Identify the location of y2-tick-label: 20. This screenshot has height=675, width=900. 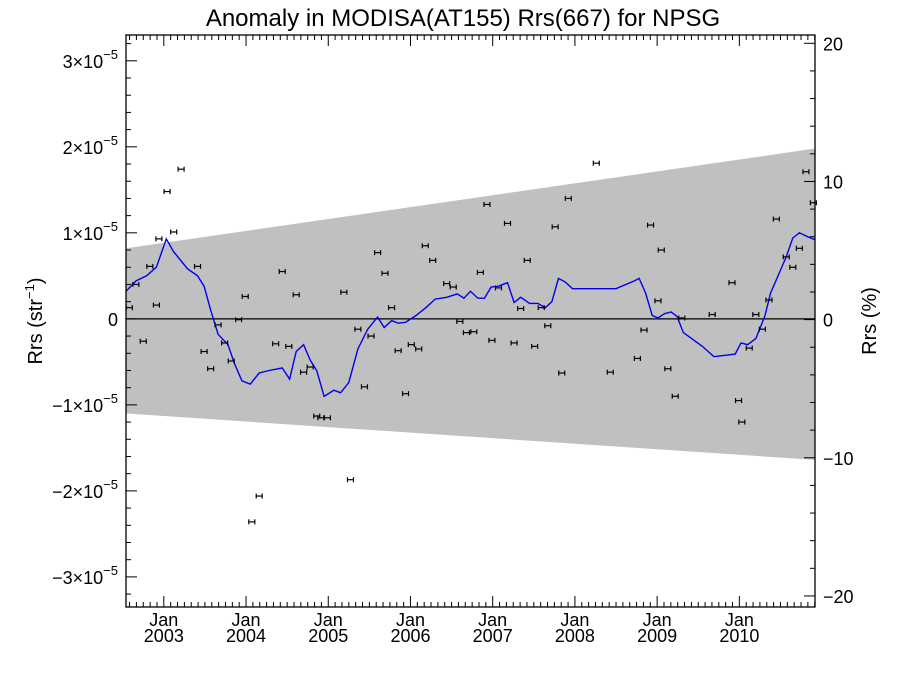
(833, 44).